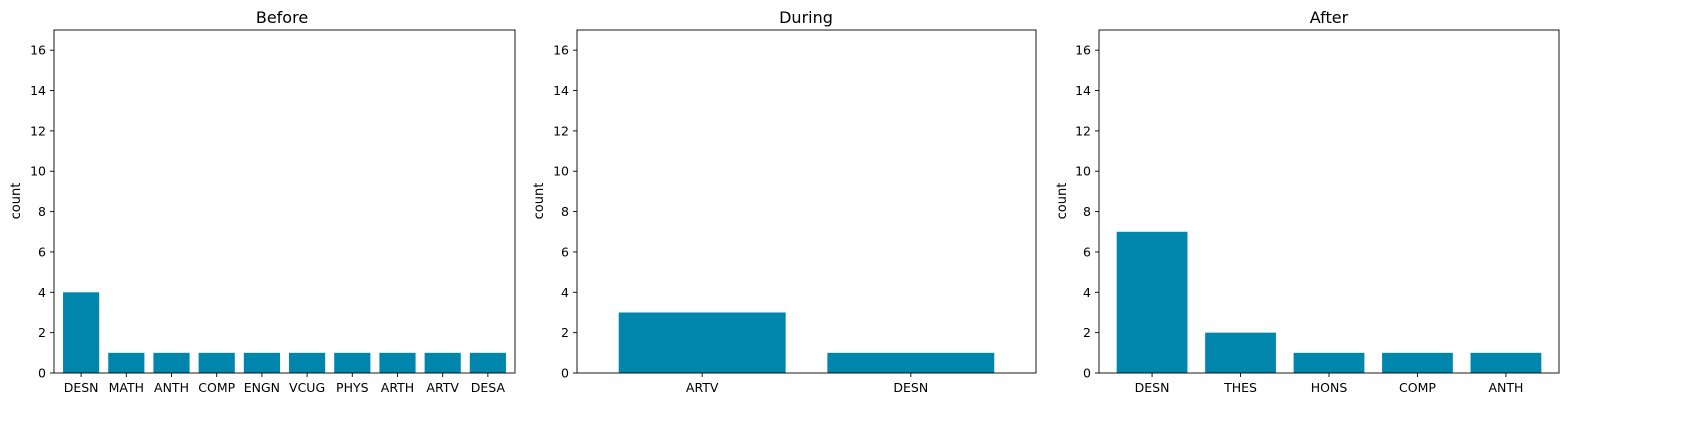  What do you see at coordinates (806, 17) in the screenshot?
I see `chart-title: During` at bounding box center [806, 17].